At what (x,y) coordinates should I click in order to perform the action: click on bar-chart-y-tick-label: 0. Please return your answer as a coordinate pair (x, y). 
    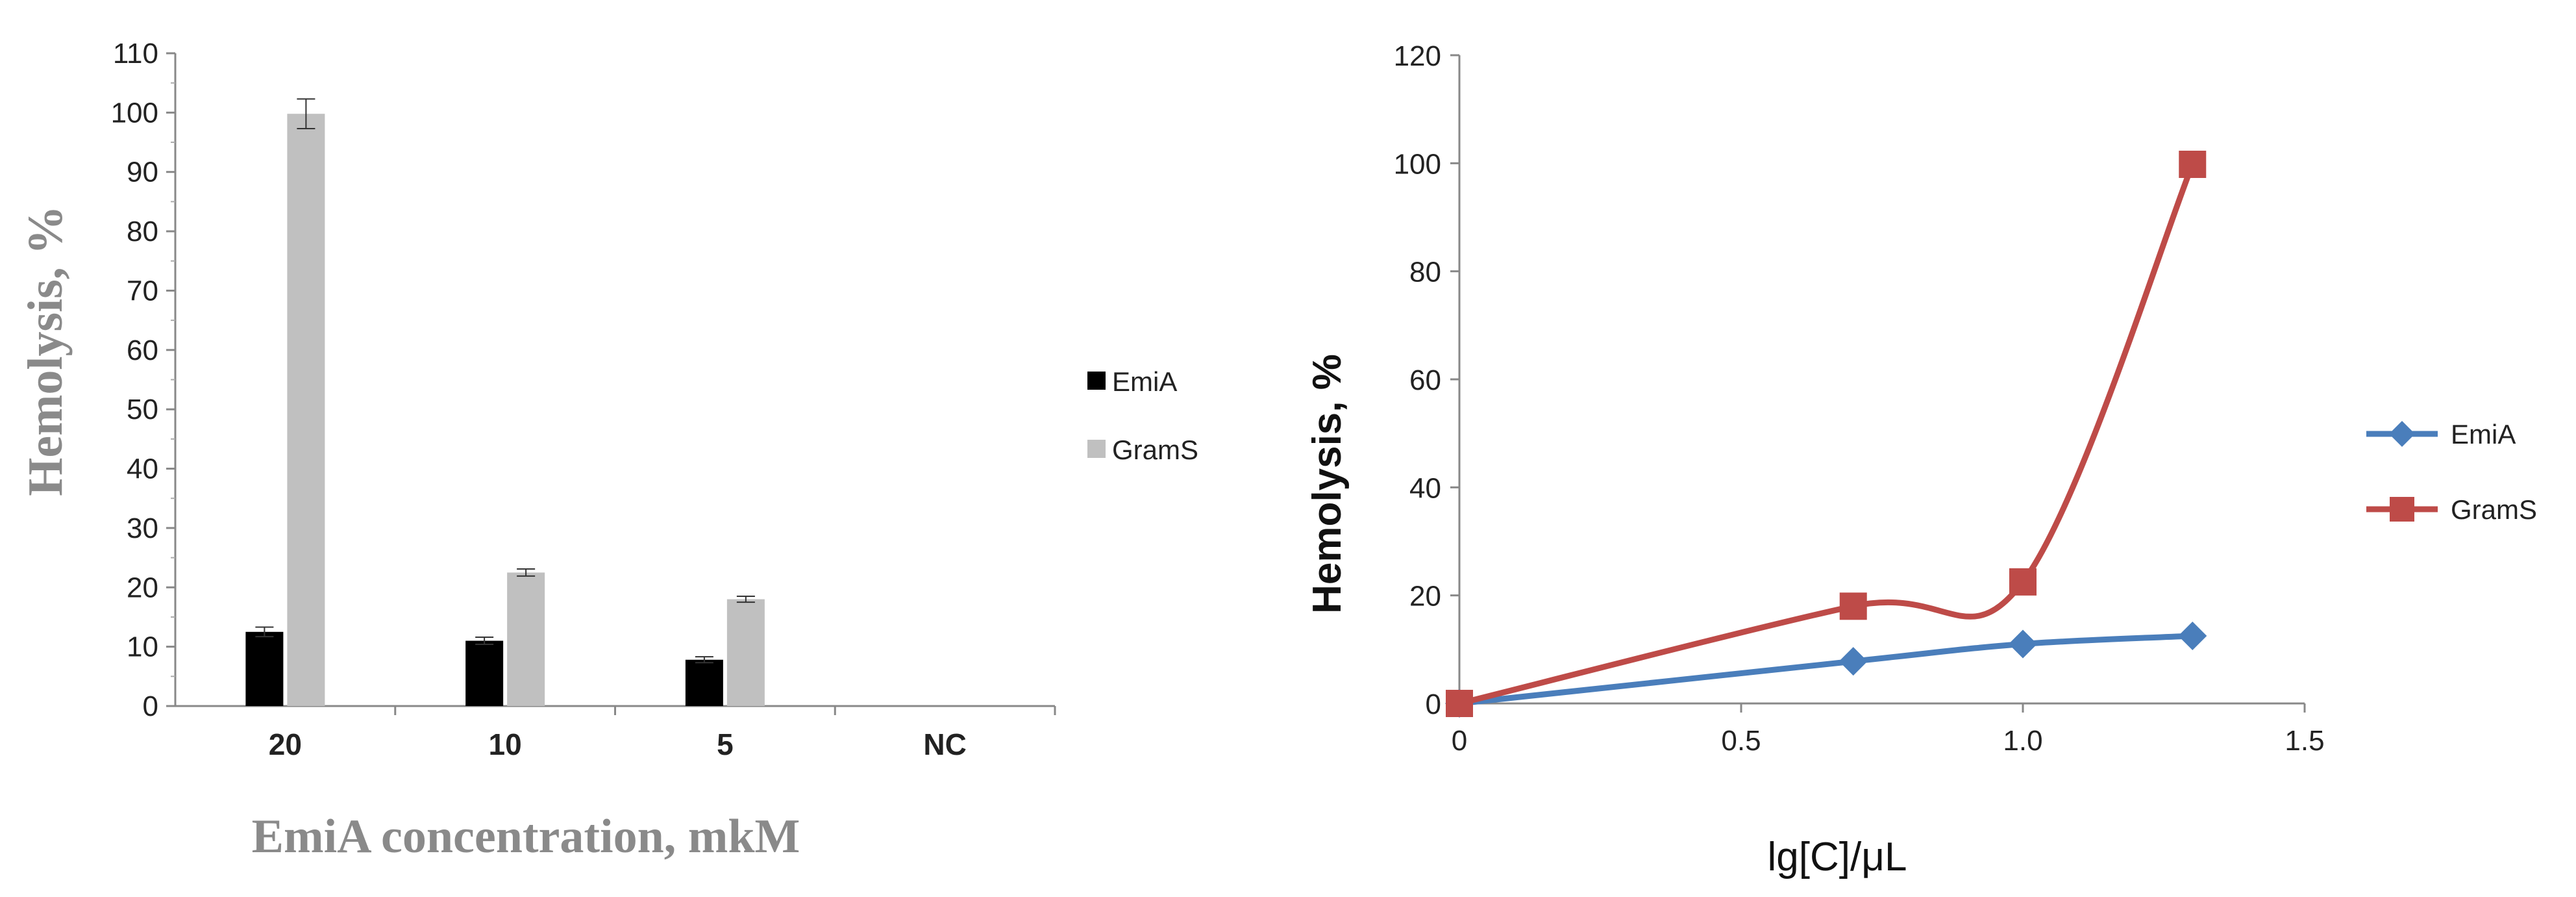
    Looking at the image, I should click on (150, 706).